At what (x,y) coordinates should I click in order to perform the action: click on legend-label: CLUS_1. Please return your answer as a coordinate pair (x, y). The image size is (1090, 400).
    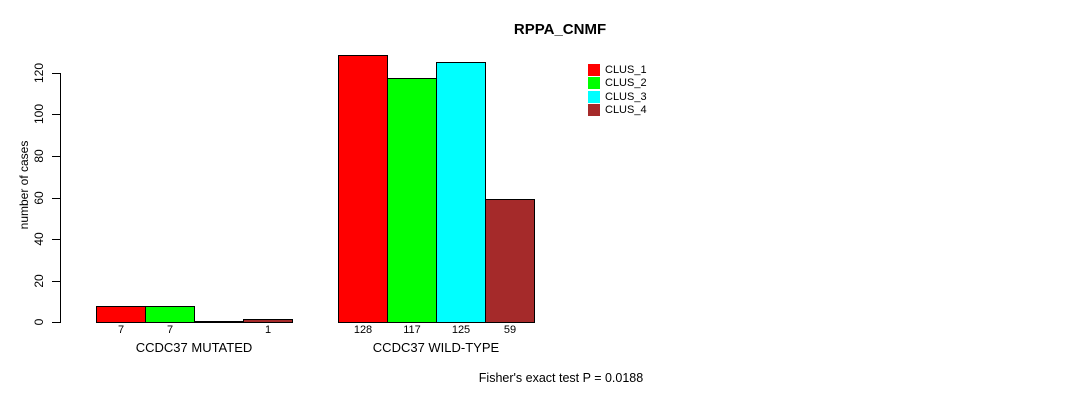
    Looking at the image, I should click on (626, 70).